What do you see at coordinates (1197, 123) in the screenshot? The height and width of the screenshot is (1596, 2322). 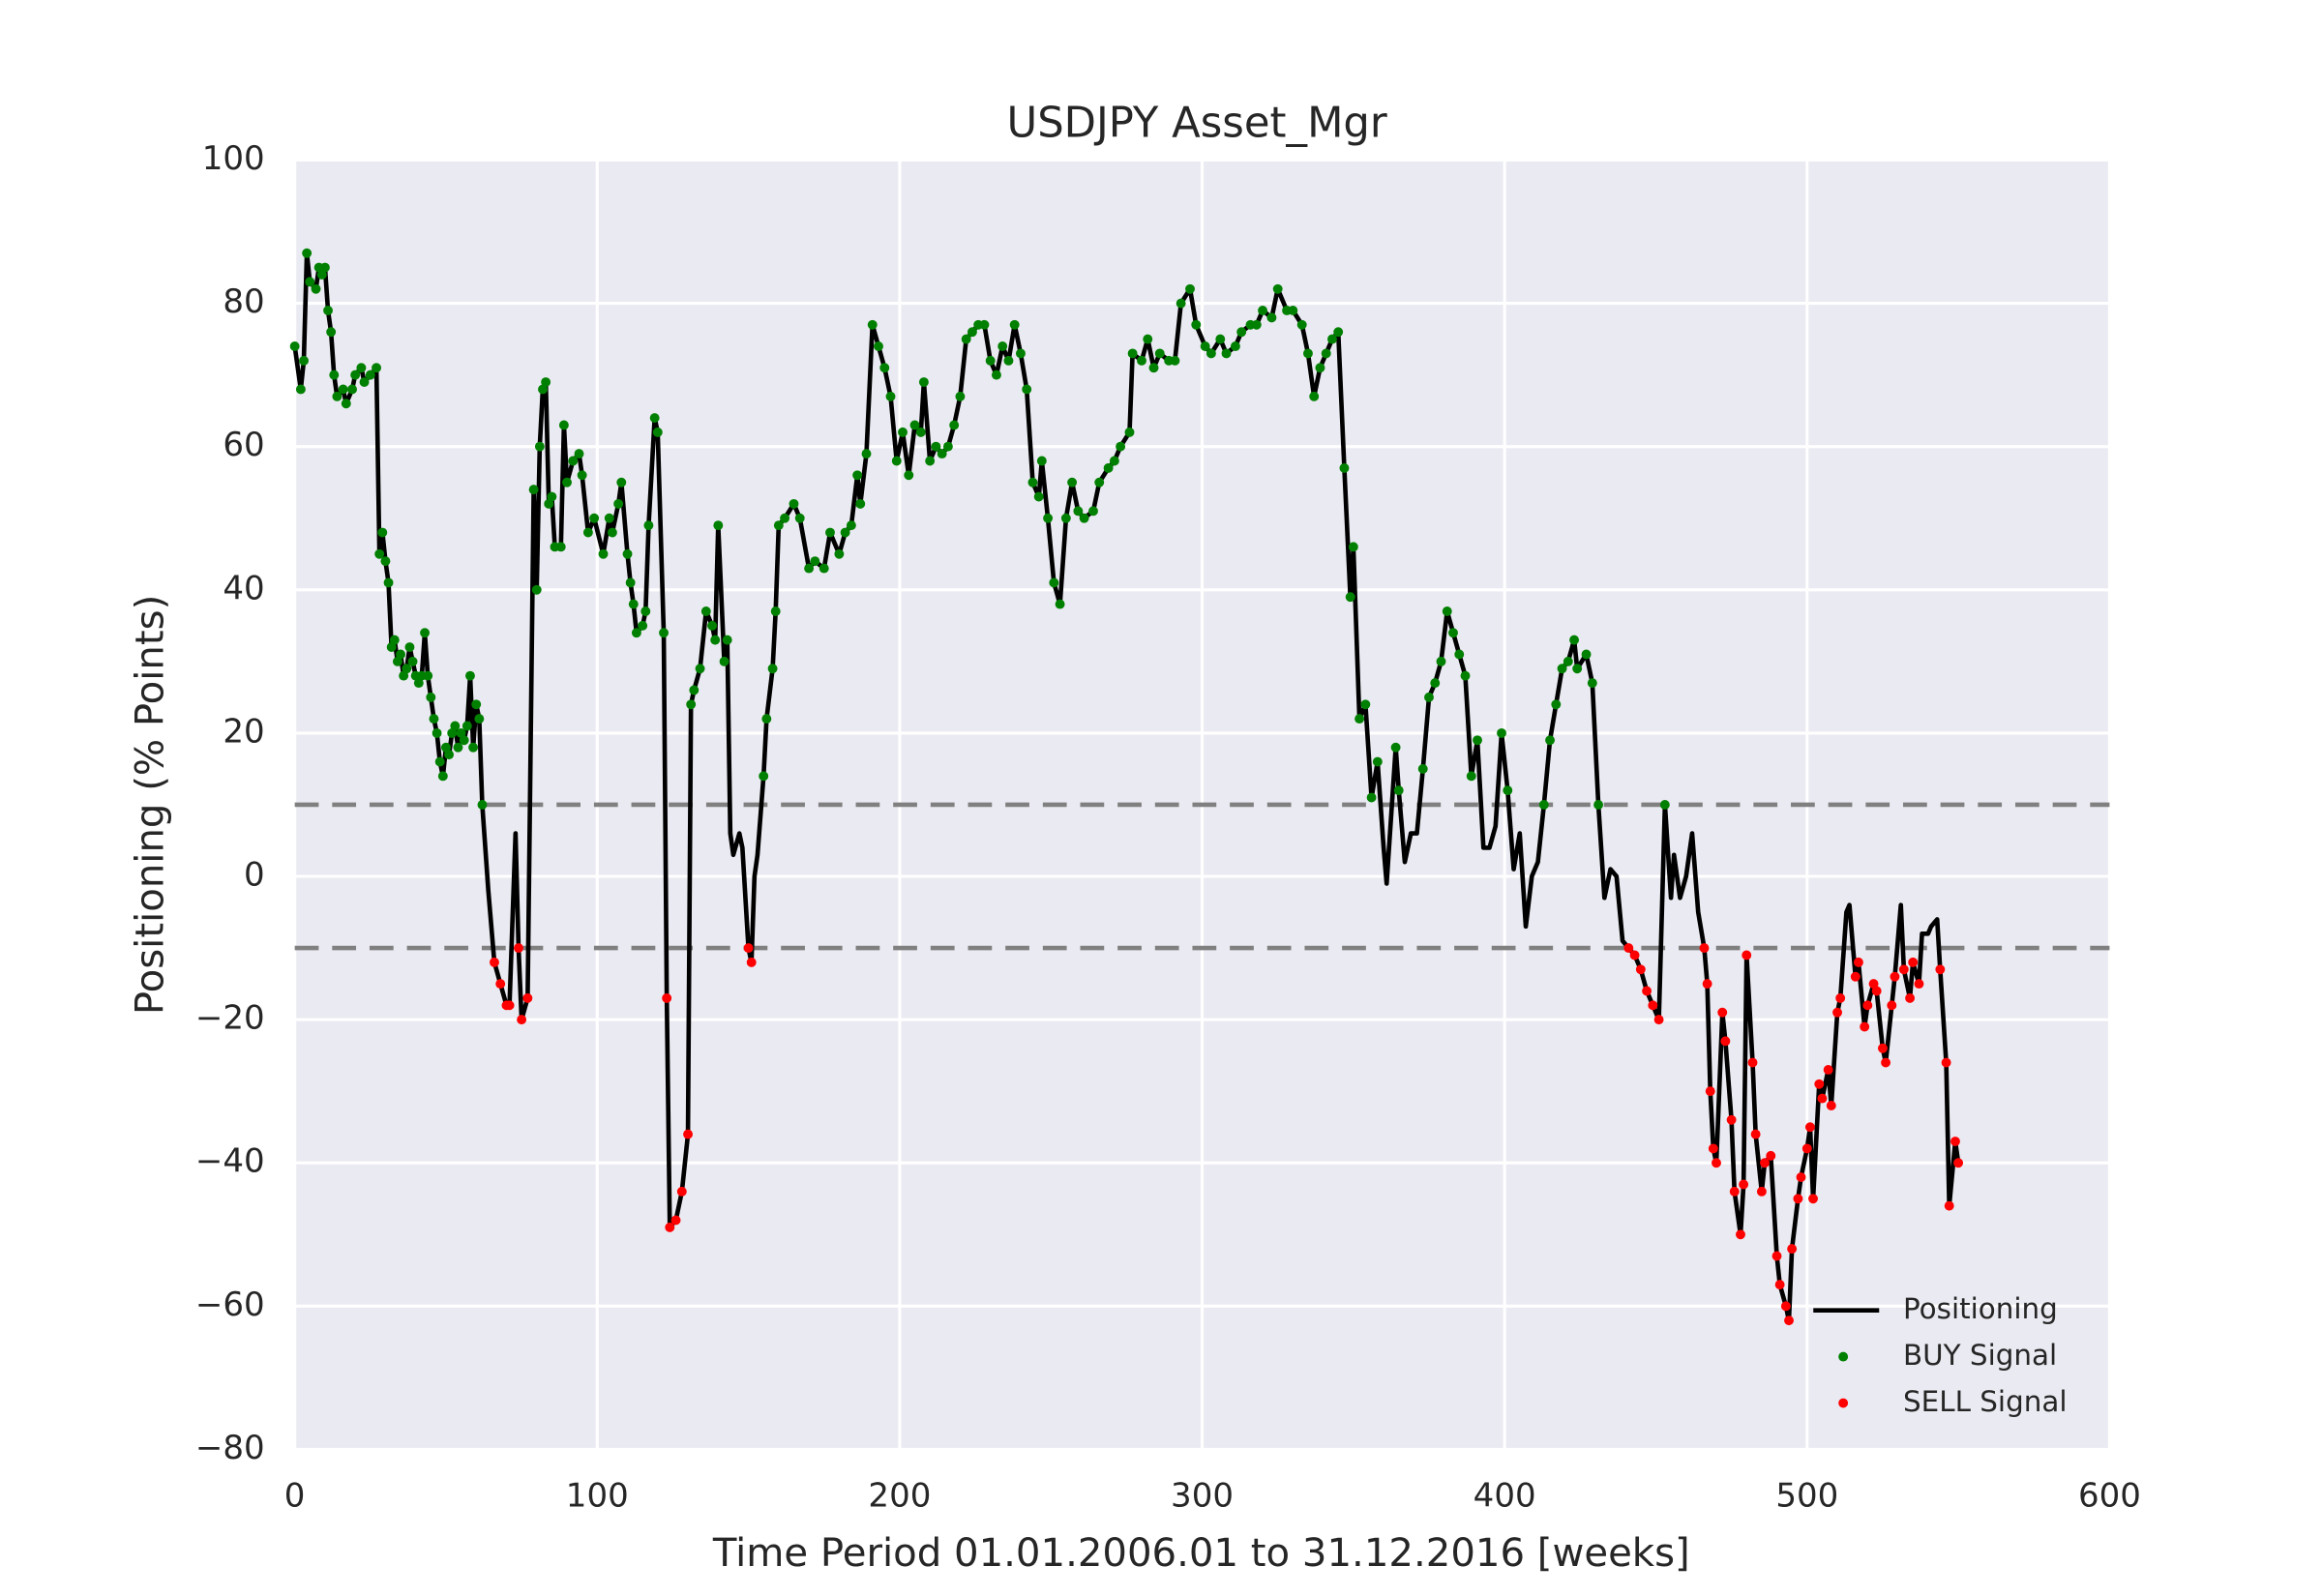 I see `chart-title: USDJPY Asset_Mgr` at bounding box center [1197, 123].